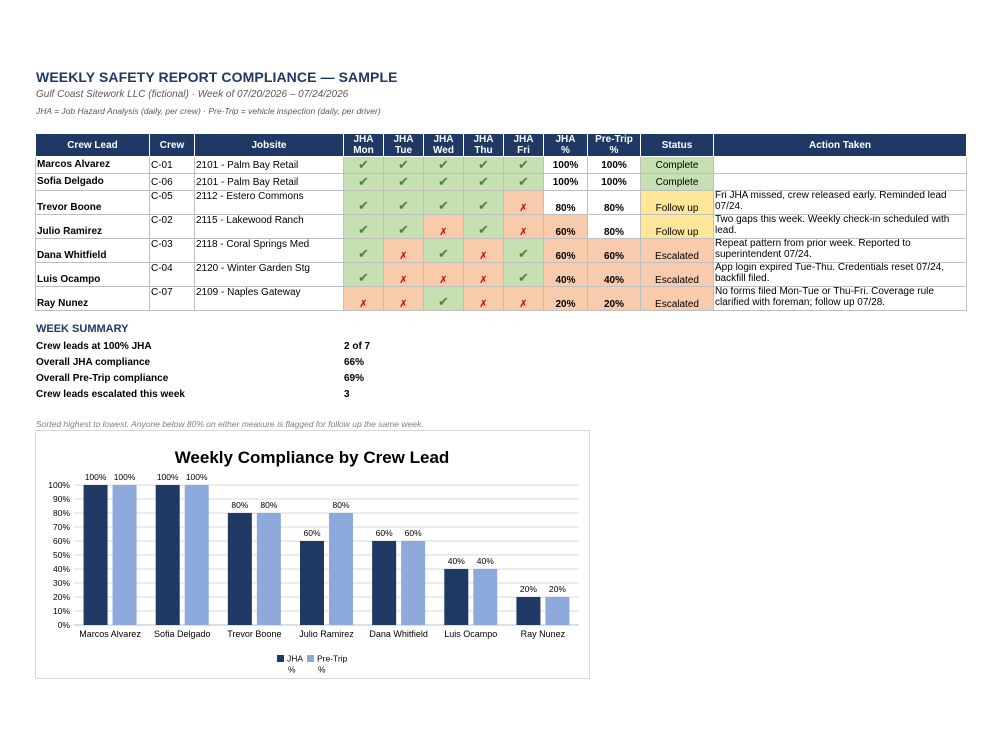  I want to click on crew-lead-cell: Trevor Boone, so click(92, 202).